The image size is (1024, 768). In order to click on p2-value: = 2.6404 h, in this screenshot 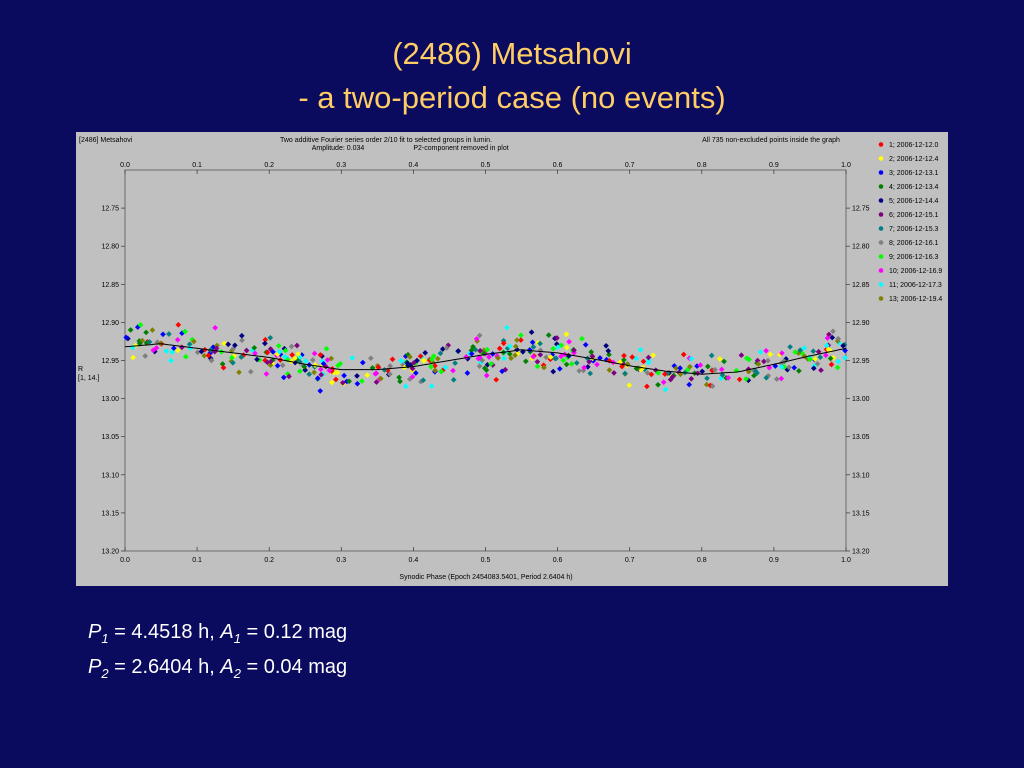, I will do `click(164, 667)`.